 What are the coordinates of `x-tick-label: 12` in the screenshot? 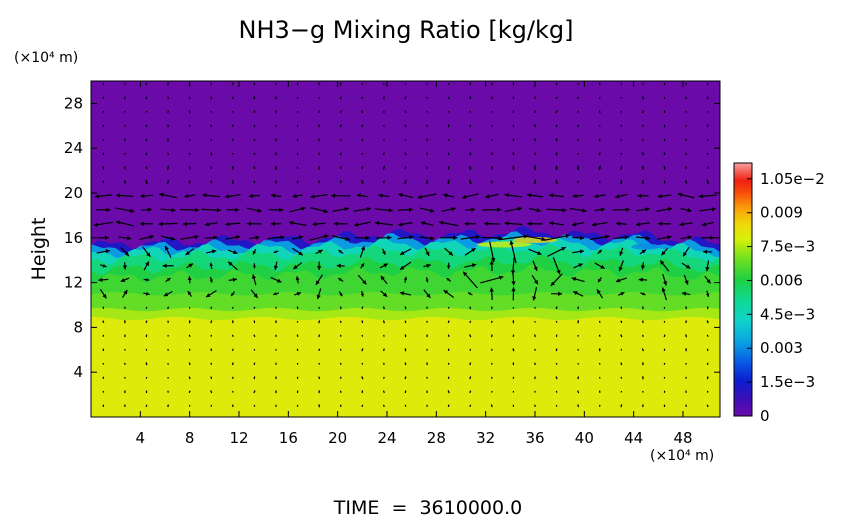 It's located at (238, 438).